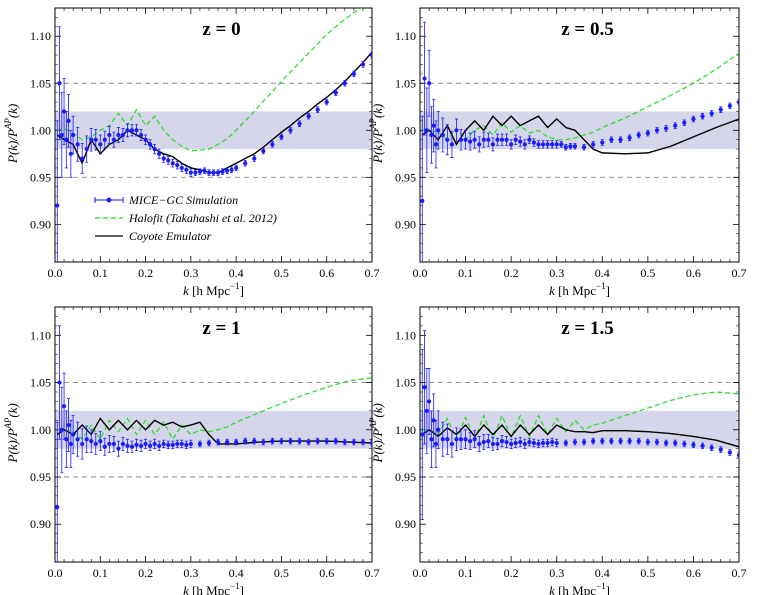 The image size is (758, 595). Describe the element at coordinates (405, 177) in the screenshot. I see `y-tick-label: 0.95` at that location.